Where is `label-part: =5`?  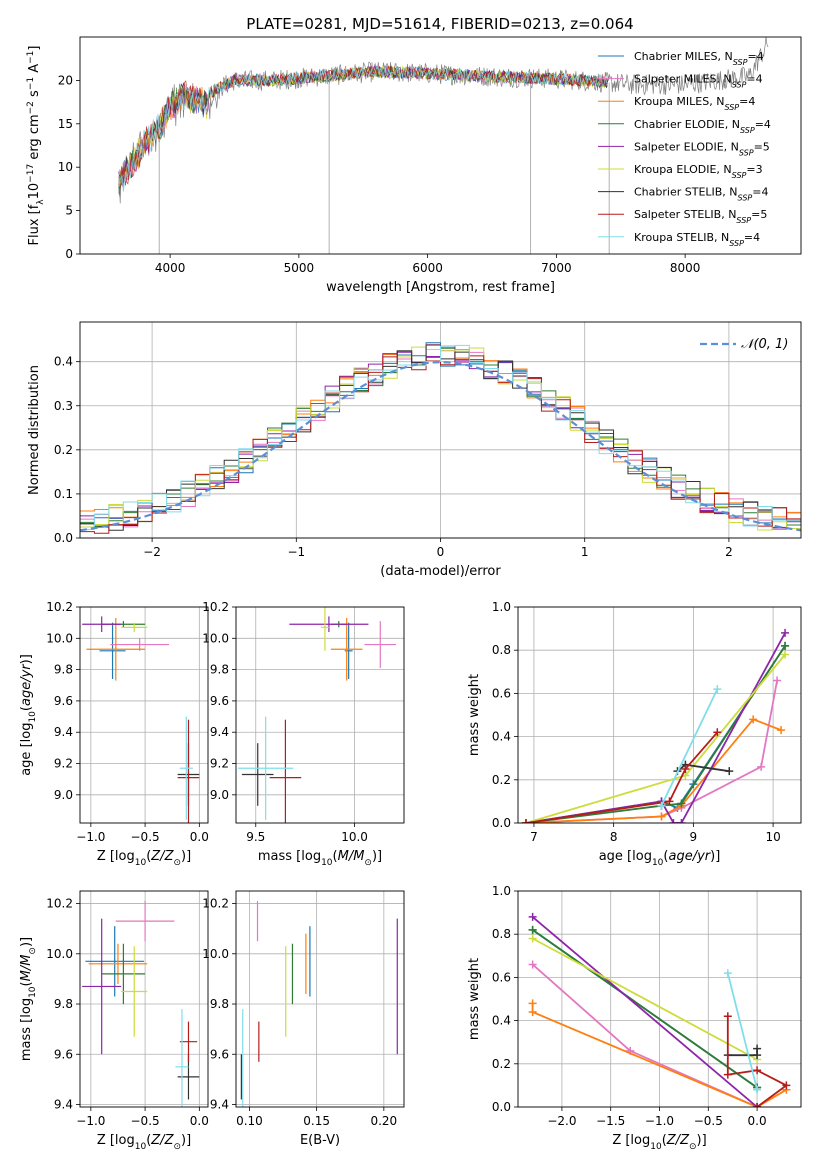
label-part: =5 is located at coordinates (762, 146).